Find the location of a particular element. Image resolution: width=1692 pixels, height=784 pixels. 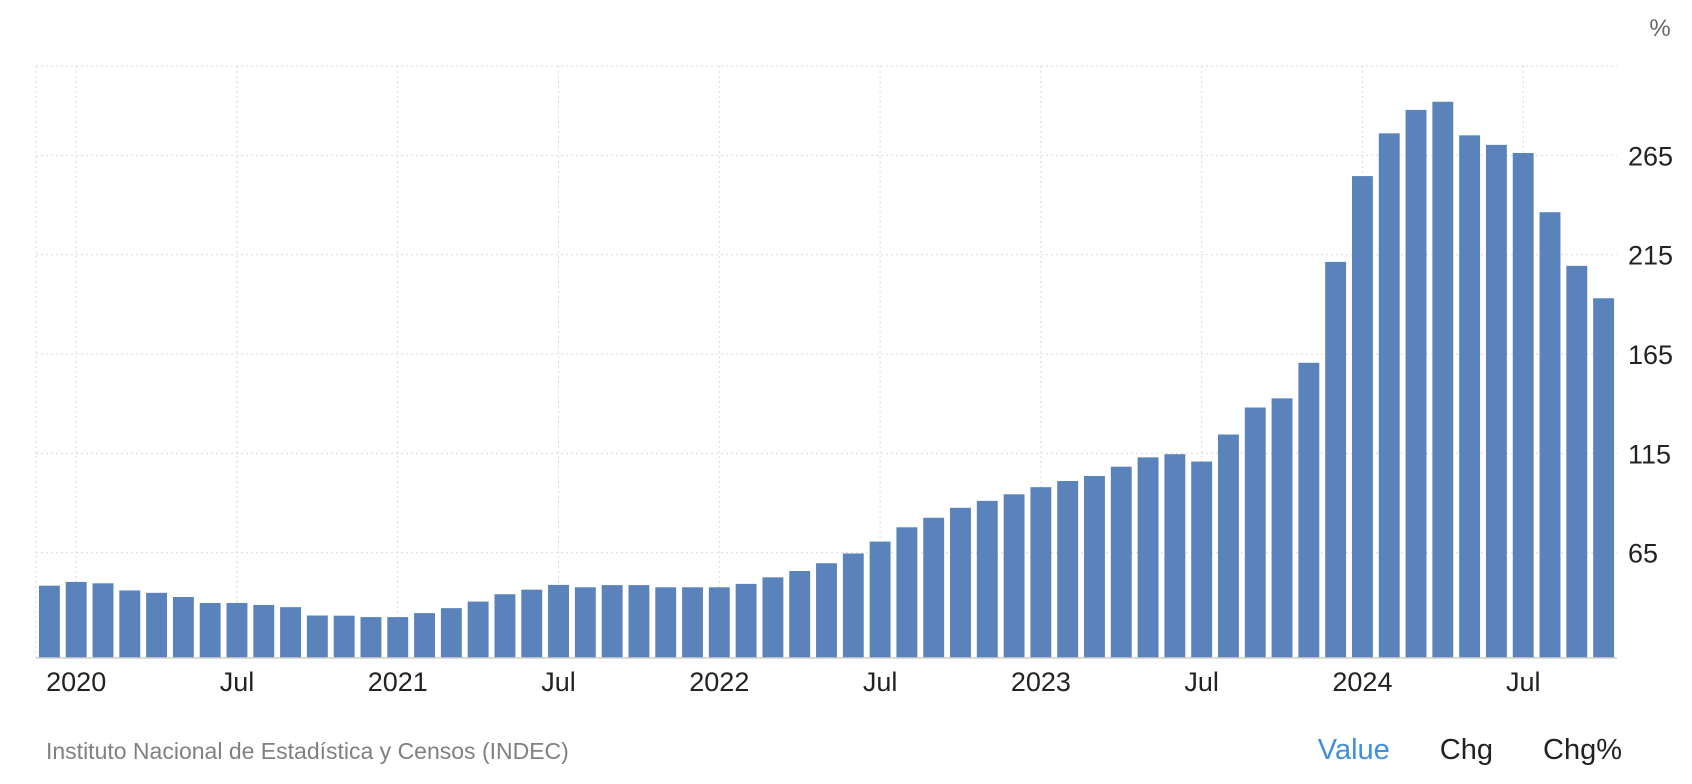

x-tick-label: 2023 is located at coordinates (1041, 682).